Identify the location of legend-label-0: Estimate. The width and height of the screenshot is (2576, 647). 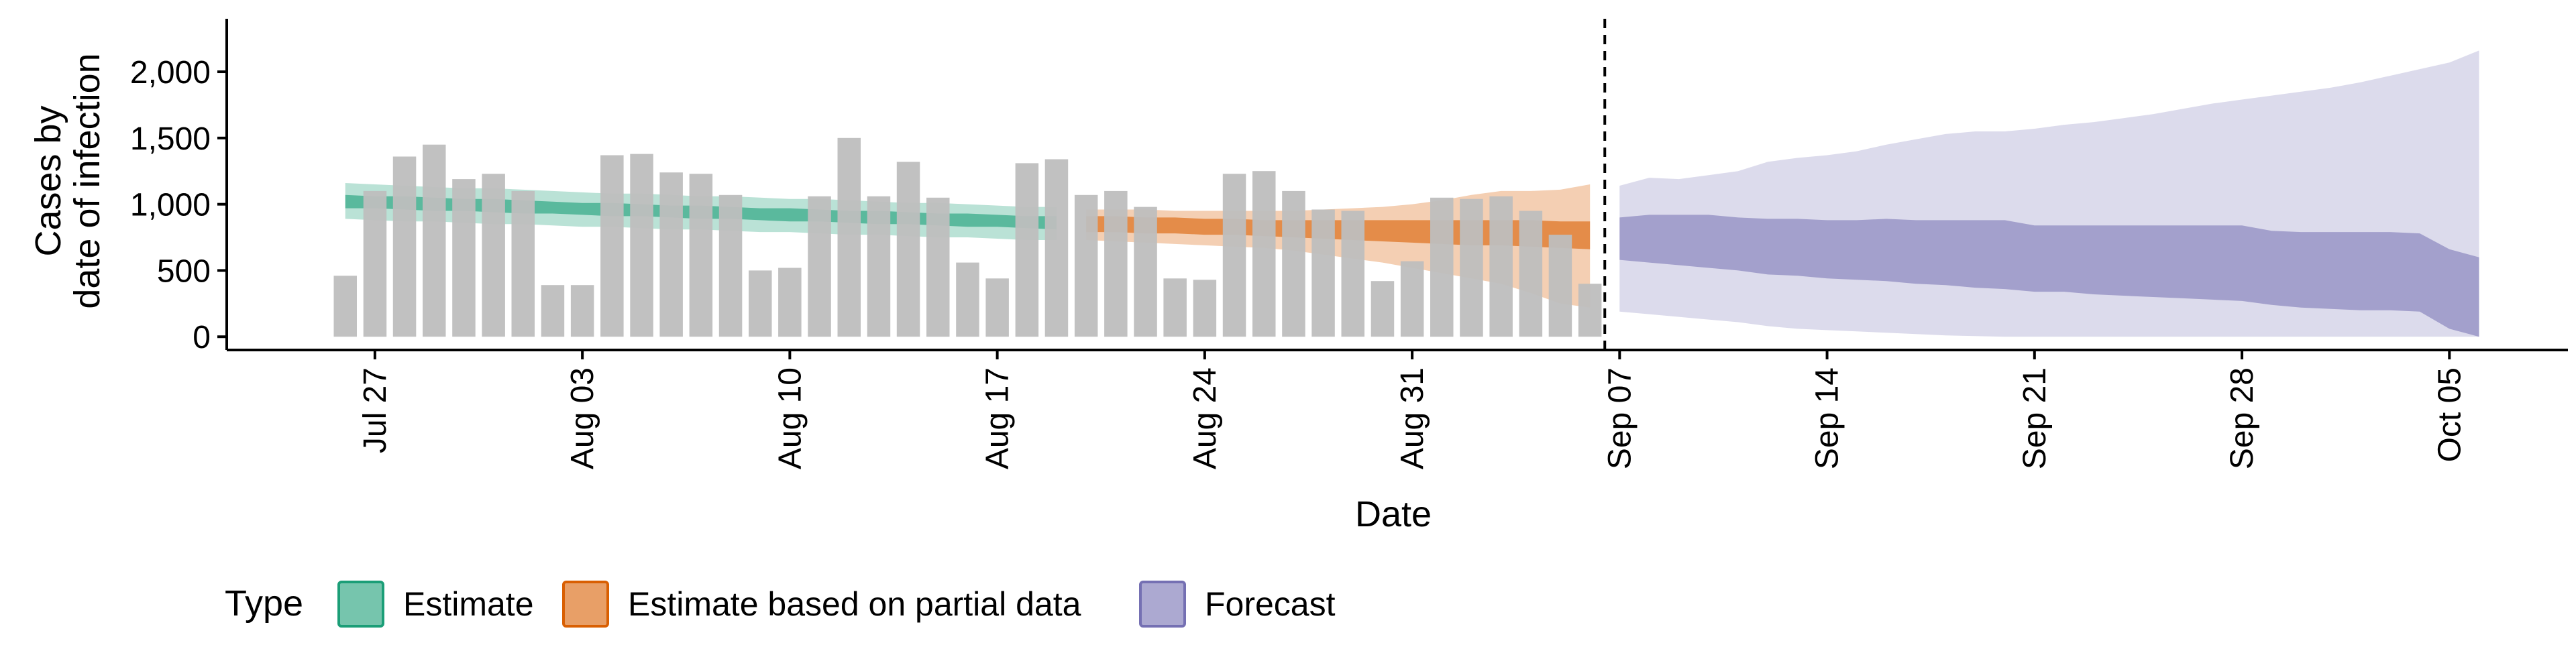
(468, 604).